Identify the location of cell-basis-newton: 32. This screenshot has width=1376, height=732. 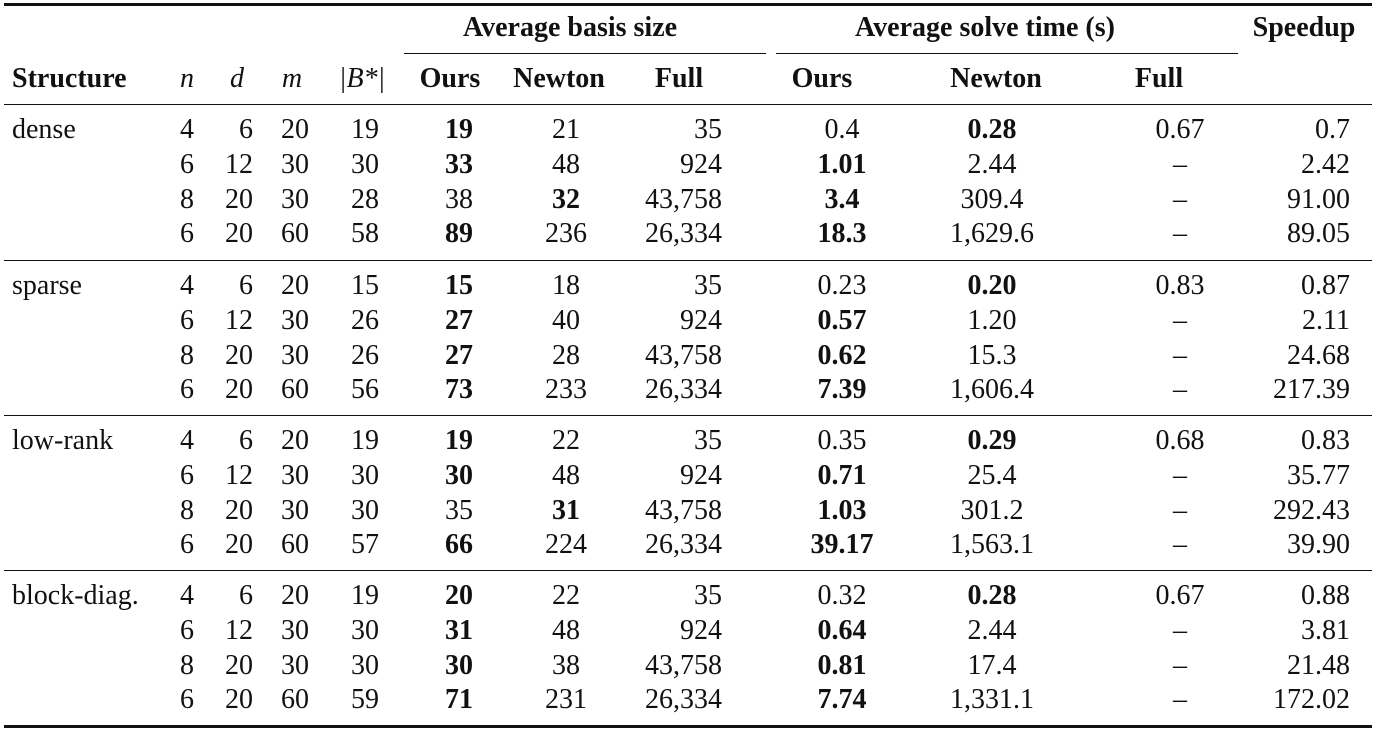
(566, 199).